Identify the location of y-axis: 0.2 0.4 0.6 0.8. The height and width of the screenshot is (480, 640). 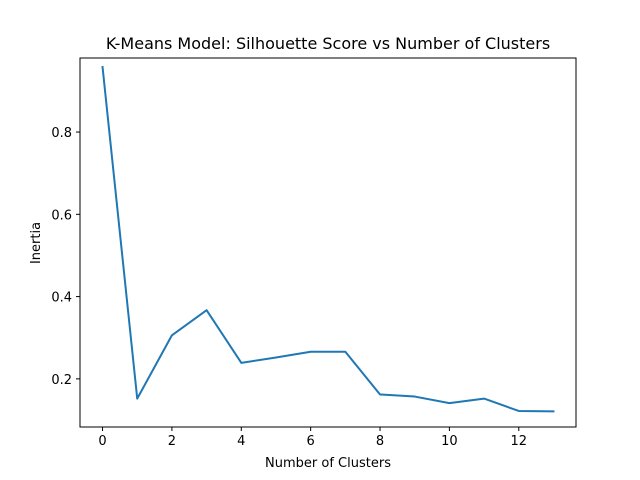
(65, 257).